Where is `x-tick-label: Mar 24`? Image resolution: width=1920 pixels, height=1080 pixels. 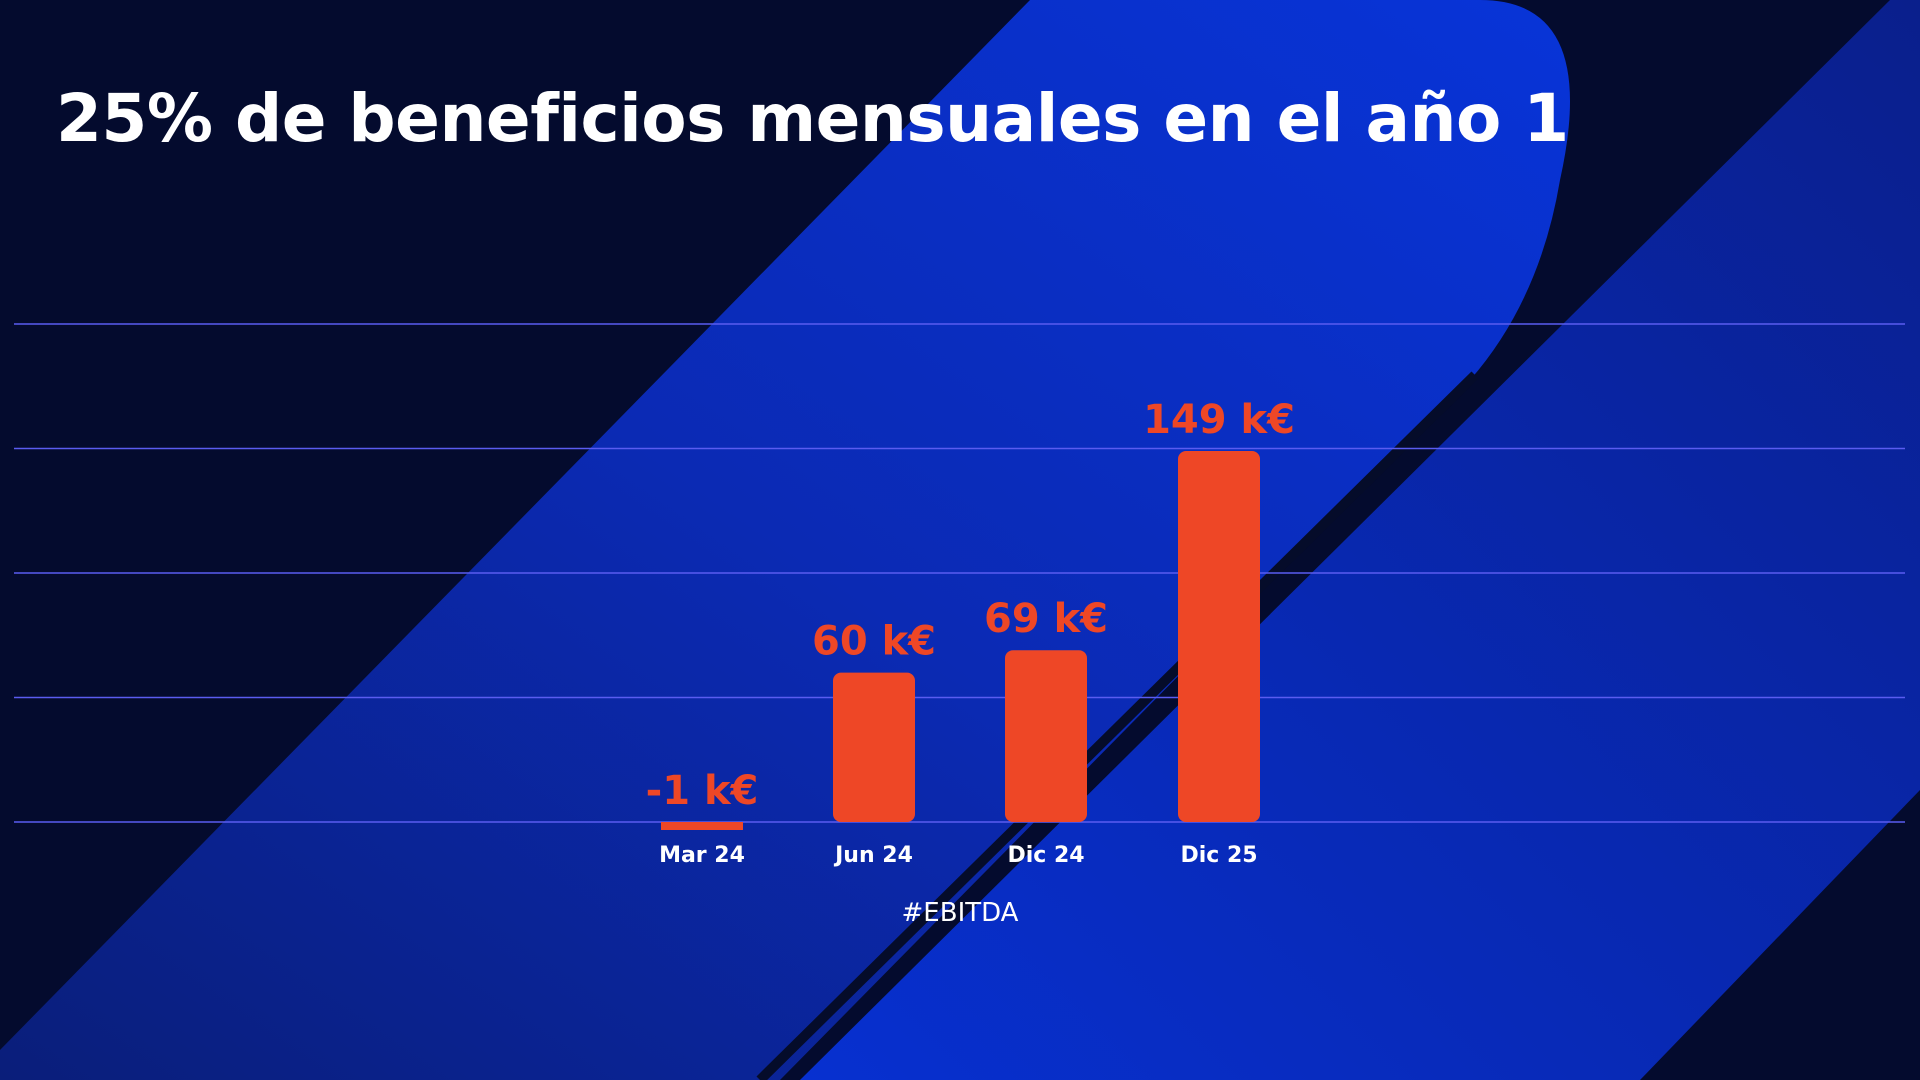
x-tick-label: Mar 24 is located at coordinates (702, 855).